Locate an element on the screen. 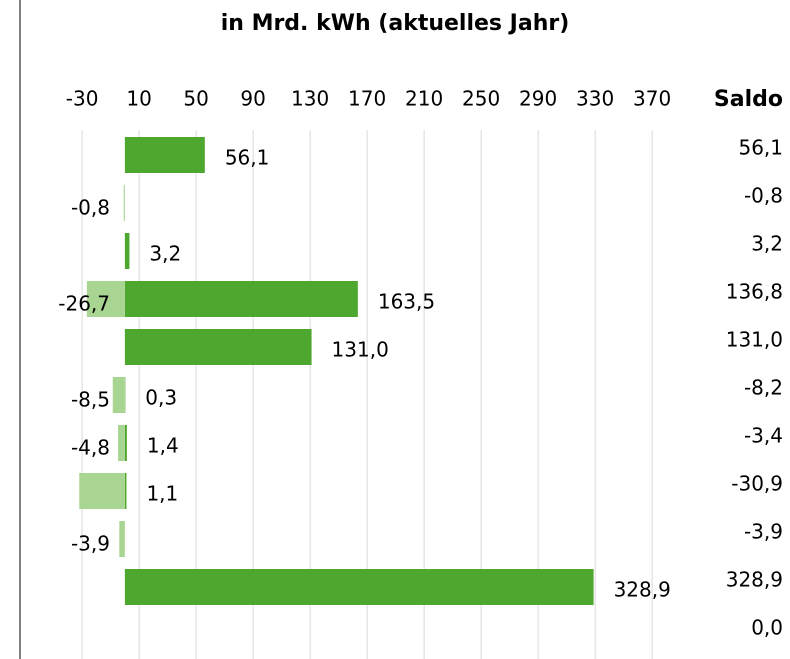 The width and height of the screenshot is (790, 659). x-tick-label: 130 is located at coordinates (310, 99).